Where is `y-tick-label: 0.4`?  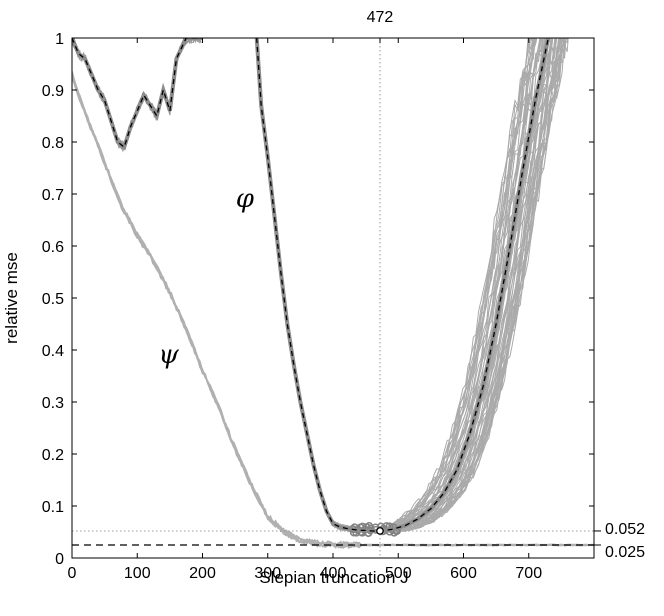
y-tick-label: 0.4 is located at coordinates (53, 351).